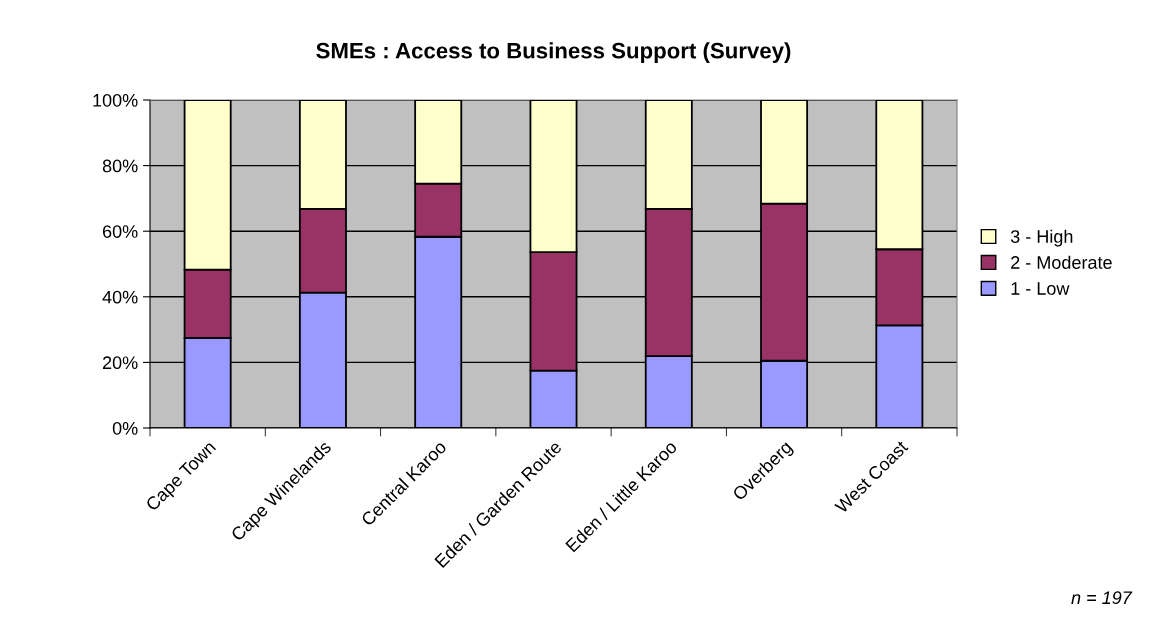  I want to click on y-tick-label: 40%, so click(120, 297).